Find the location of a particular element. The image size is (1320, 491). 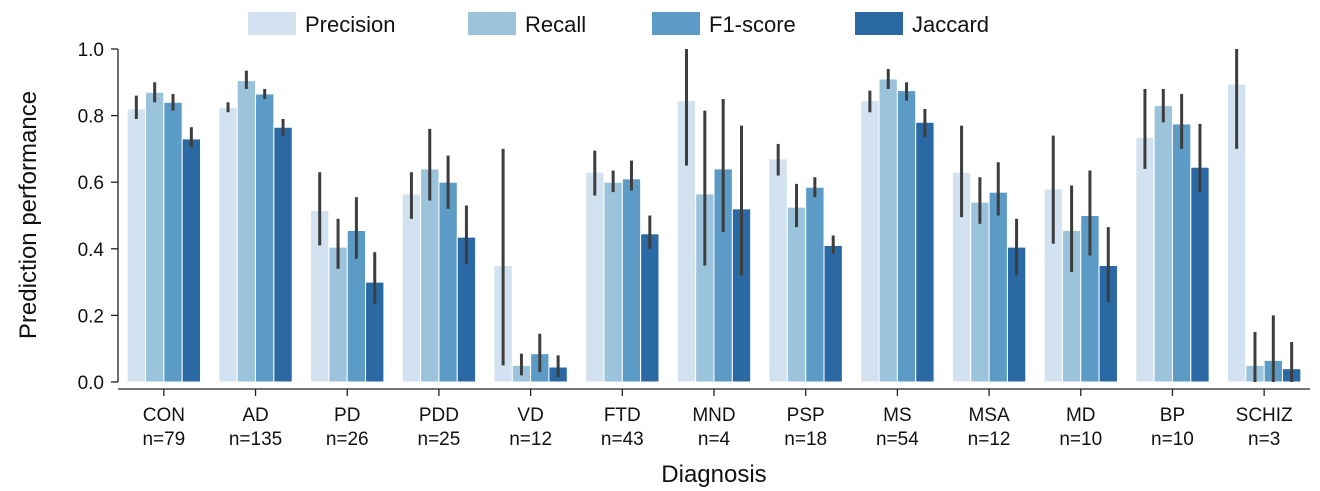

x-tick-count-con: n=79 is located at coordinates (163, 439).